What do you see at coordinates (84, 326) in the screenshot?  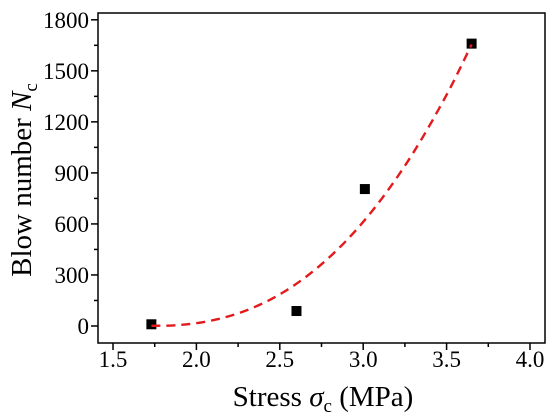 I see `y-tick-label: 0` at bounding box center [84, 326].